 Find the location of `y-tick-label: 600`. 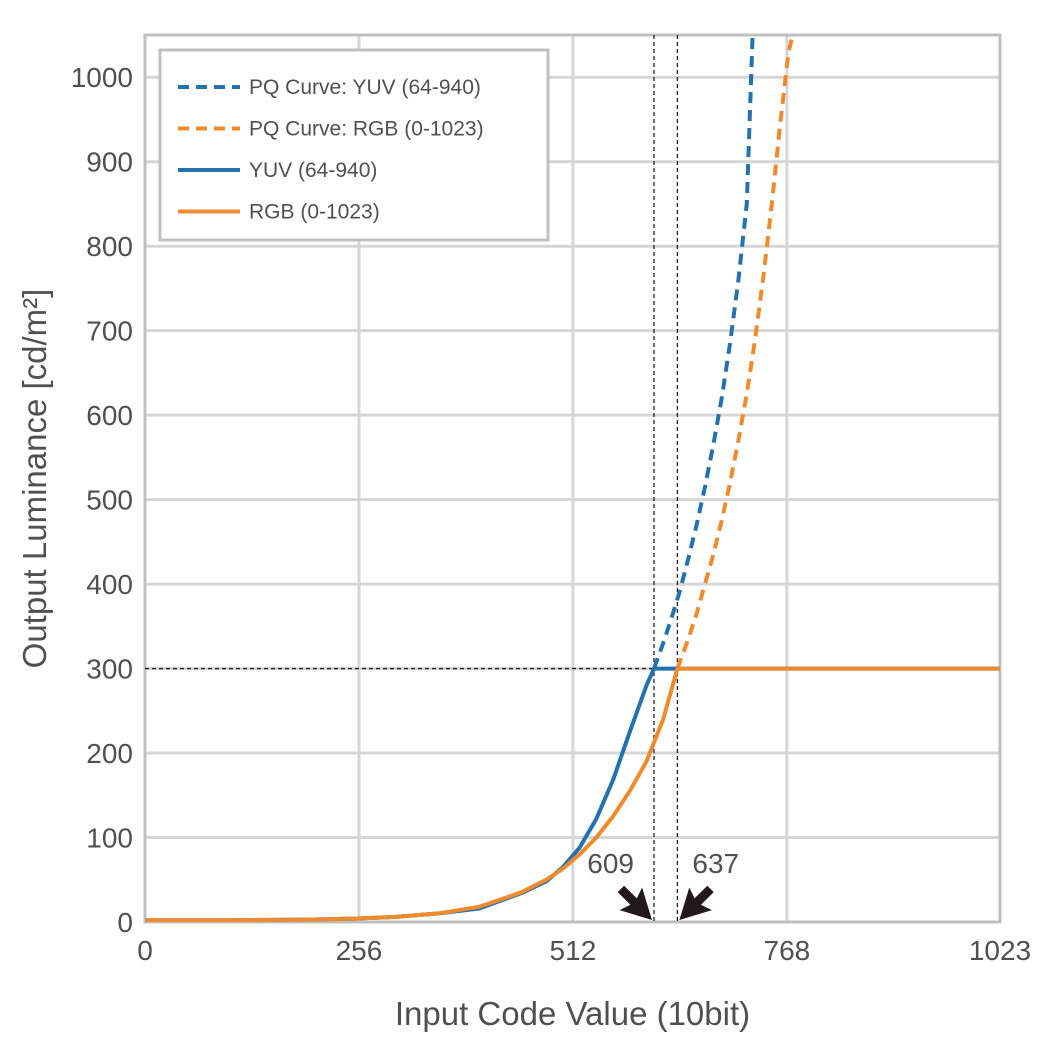

y-tick-label: 600 is located at coordinates (109, 415).